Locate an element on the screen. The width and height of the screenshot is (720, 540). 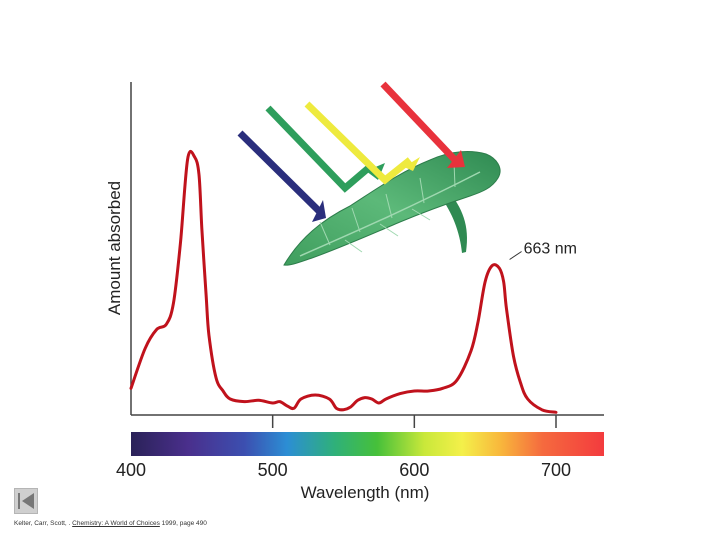
light-arrows is located at coordinates (351, 151).